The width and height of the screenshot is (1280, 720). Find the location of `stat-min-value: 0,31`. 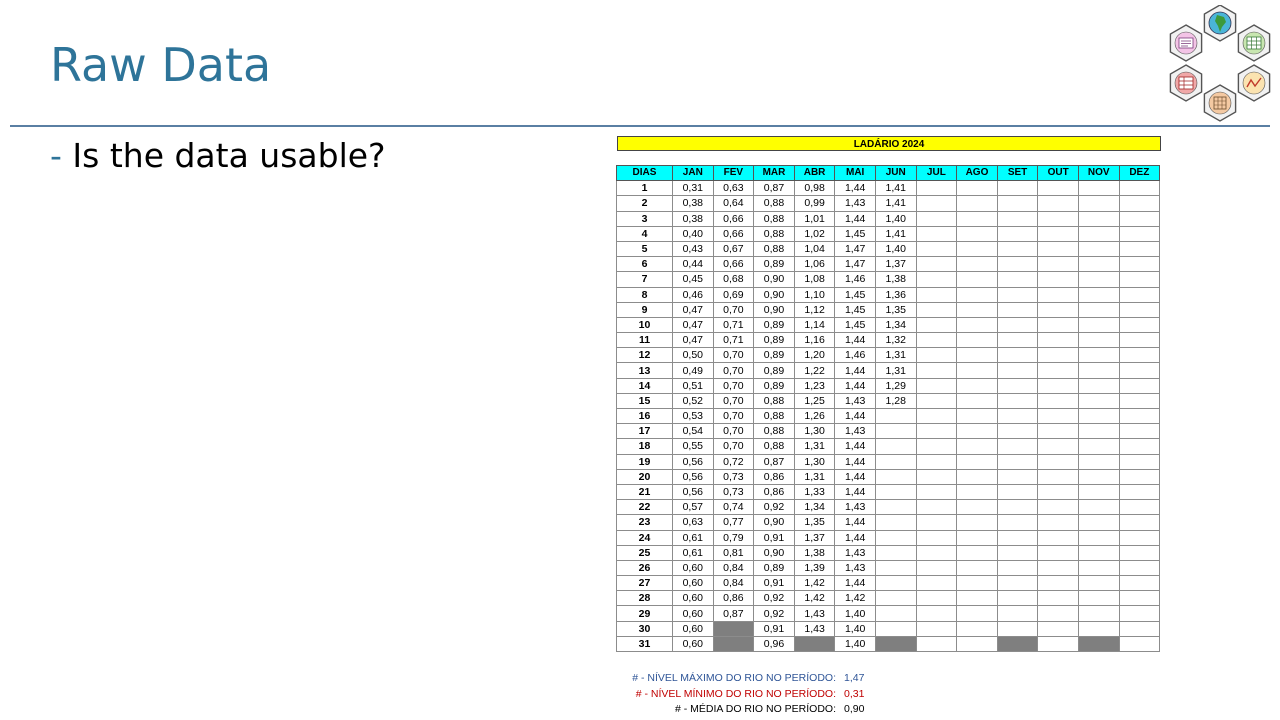

stat-min-value: 0,31 is located at coordinates (854, 693).